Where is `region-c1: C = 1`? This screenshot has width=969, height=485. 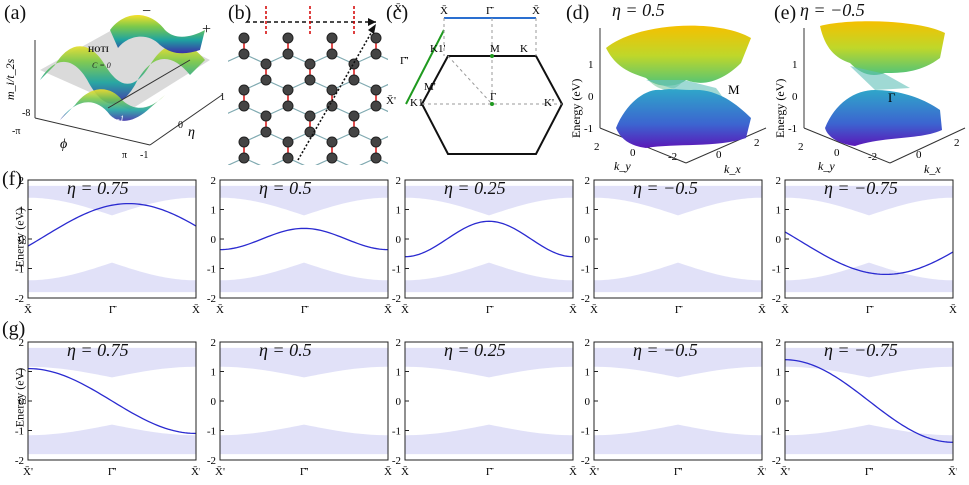
region-c1: C = 1 is located at coordinates (56, 95).